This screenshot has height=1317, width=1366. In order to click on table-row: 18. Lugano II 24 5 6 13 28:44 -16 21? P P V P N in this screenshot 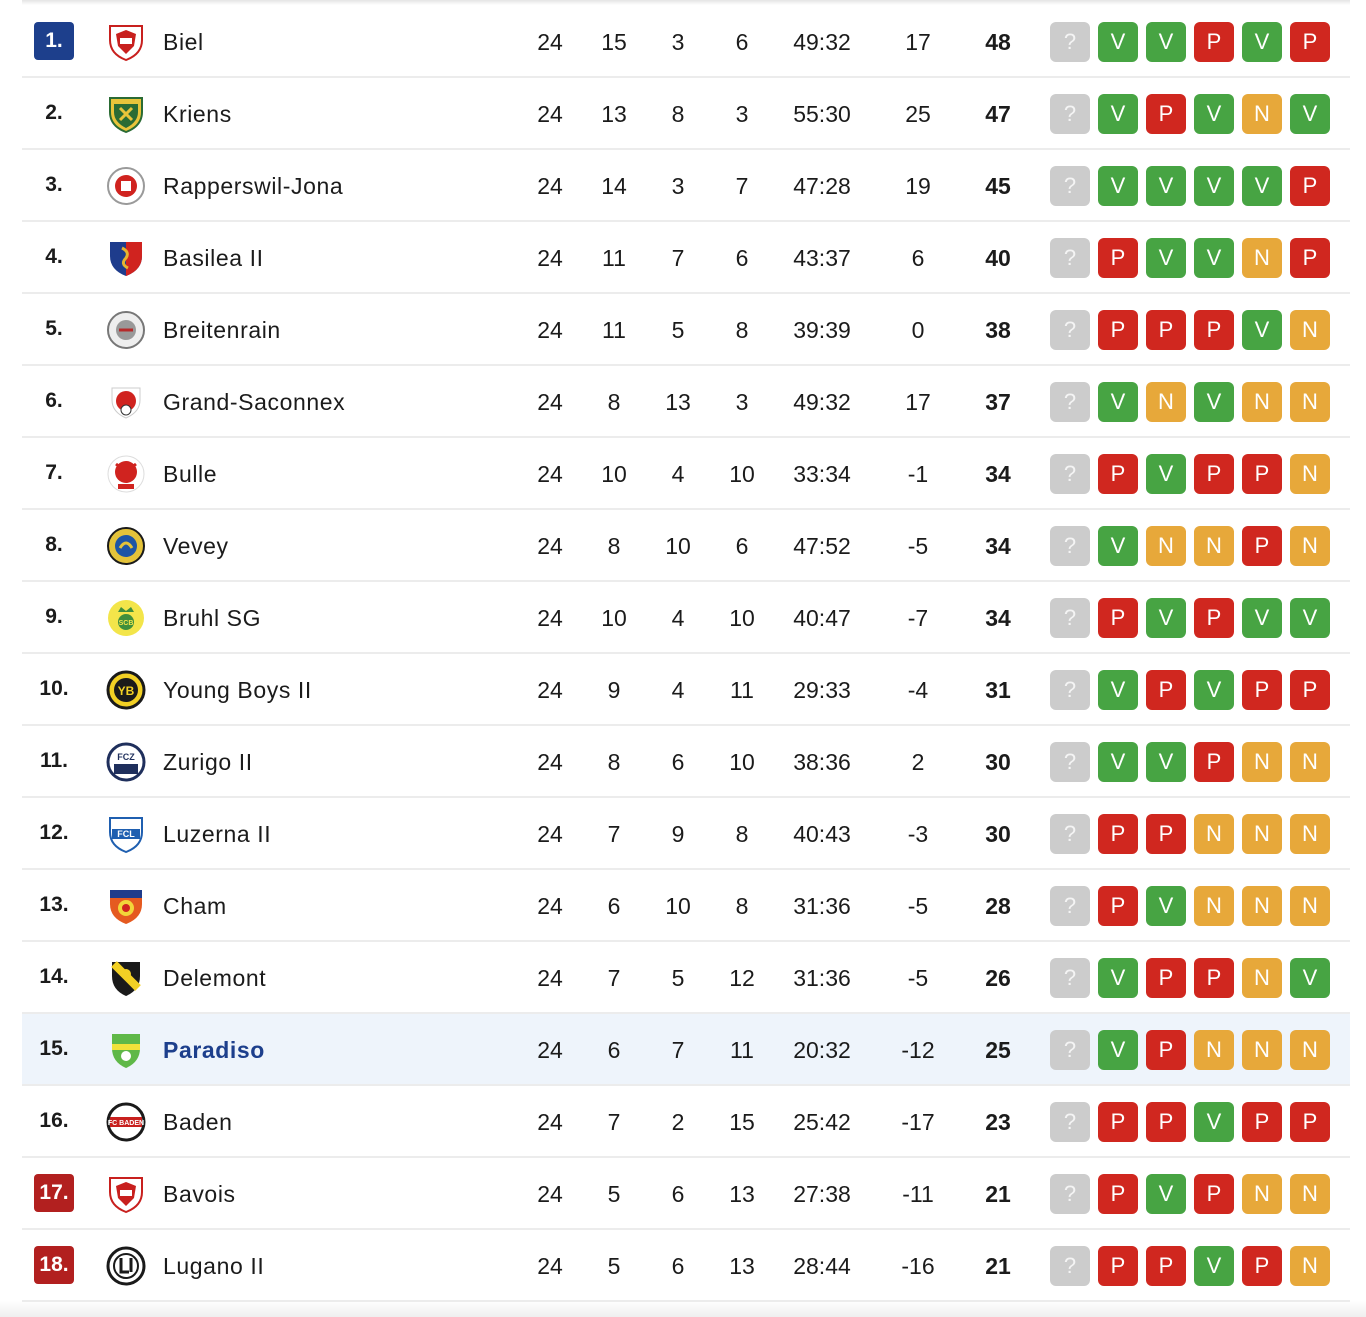, I will do `click(686, 1266)`.